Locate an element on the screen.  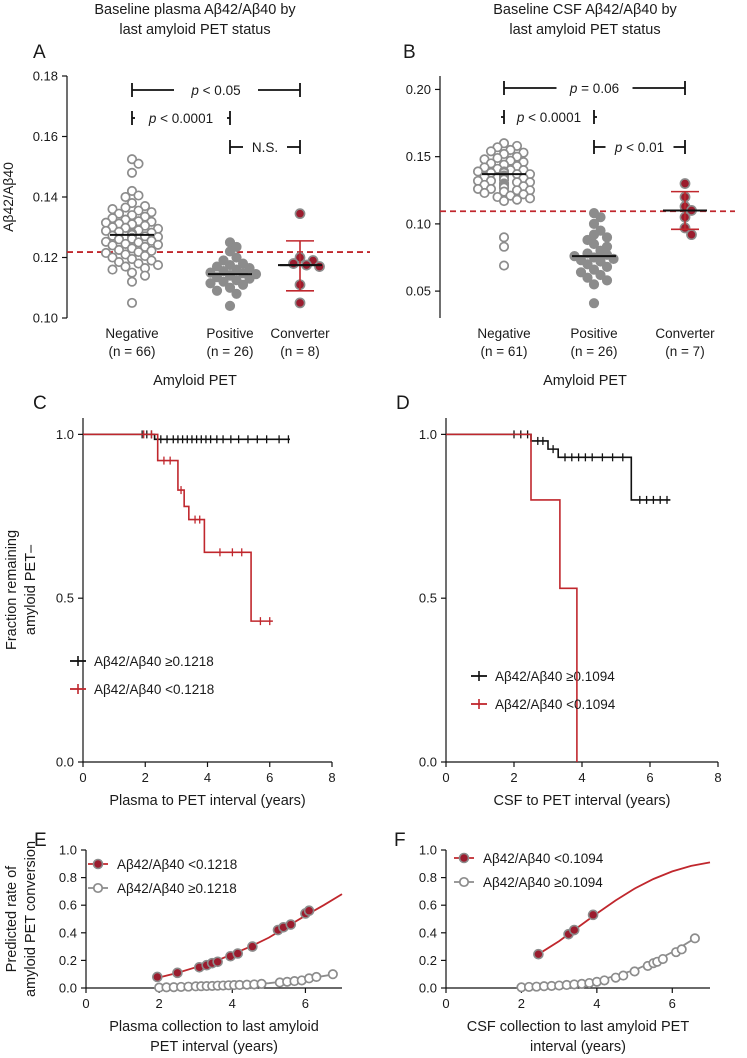
x-category-label: Converter is located at coordinates (300, 333).